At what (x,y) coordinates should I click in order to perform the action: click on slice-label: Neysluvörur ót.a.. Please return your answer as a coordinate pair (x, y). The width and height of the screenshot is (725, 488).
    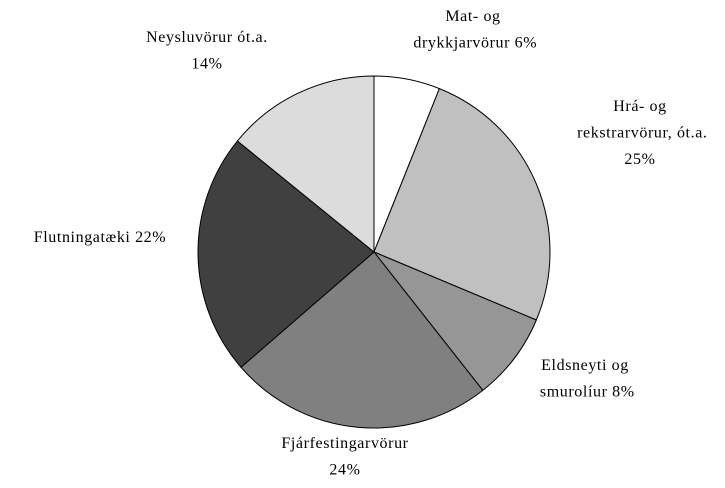
    Looking at the image, I should click on (207, 37).